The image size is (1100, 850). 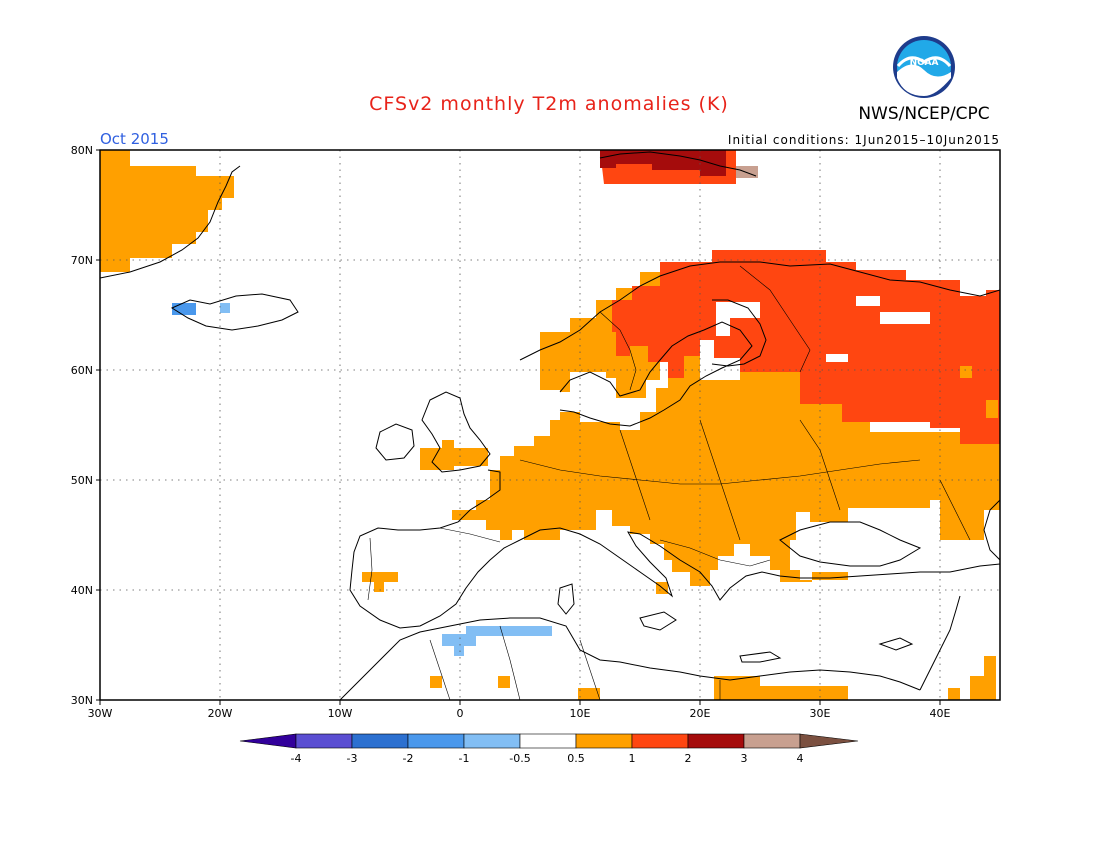 What do you see at coordinates (744, 758) in the screenshot?
I see `colorbar-tick: 3` at bounding box center [744, 758].